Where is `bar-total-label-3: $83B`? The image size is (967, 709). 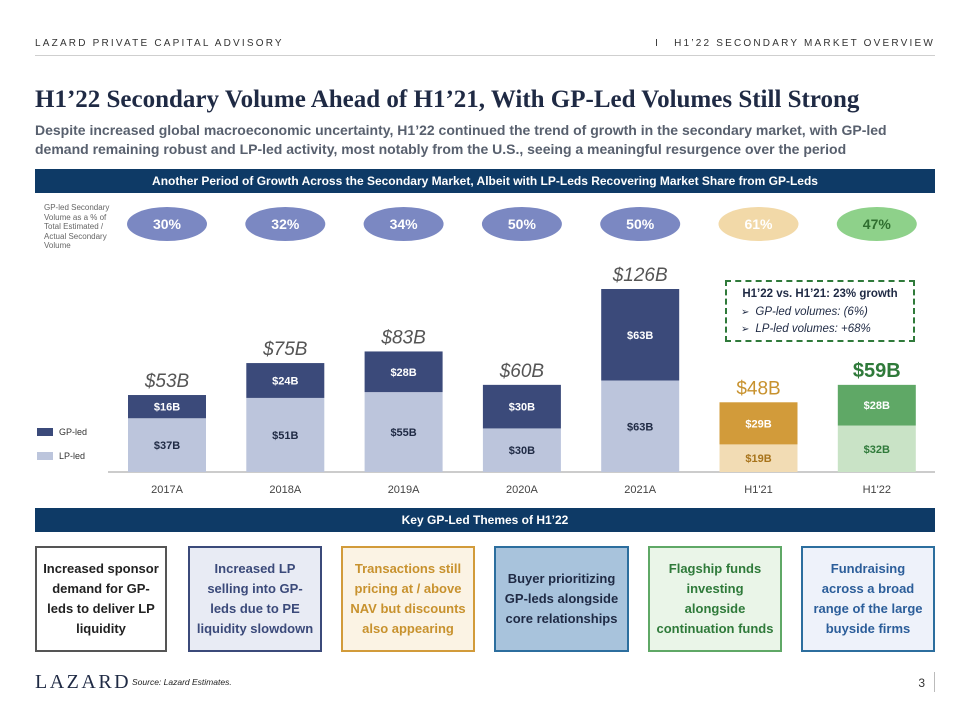 bar-total-label-3: $83B is located at coordinates (403, 337).